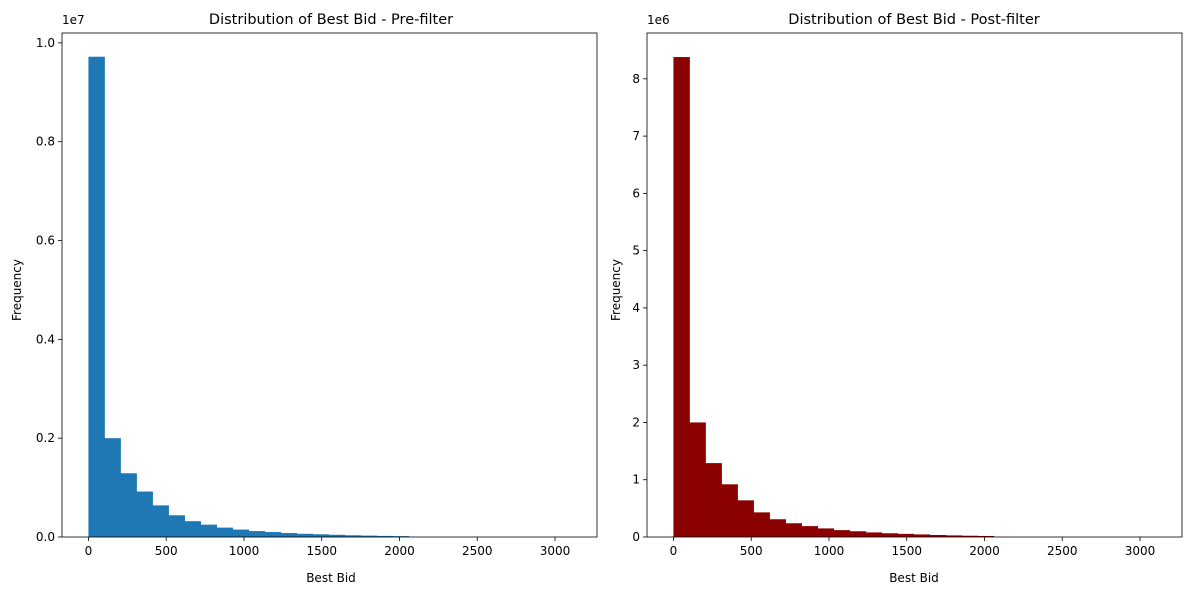  What do you see at coordinates (73, 20) in the screenshot?
I see `y-offset-label-pre-filter: 1e7` at bounding box center [73, 20].